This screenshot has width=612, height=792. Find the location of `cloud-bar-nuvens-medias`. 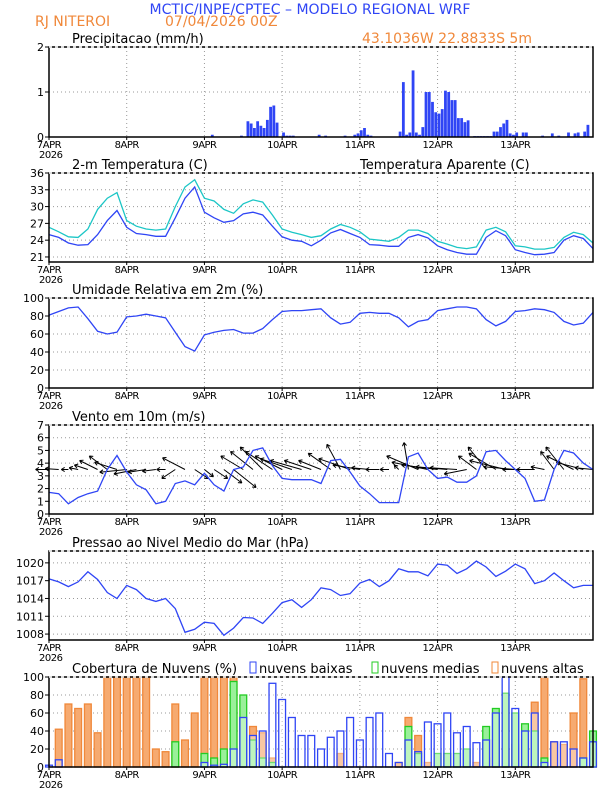

cloud-bar-nuvens-medias is located at coordinates (175, 754).